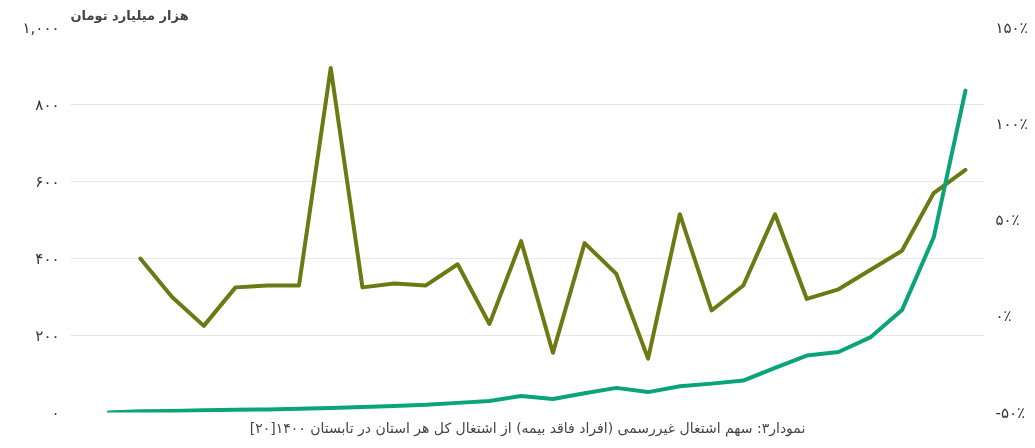 The height and width of the screenshot is (448, 1035). What do you see at coordinates (1011, 123) in the screenshot?
I see `y2-tick-label: ۱۰۰٪` at bounding box center [1011, 123].